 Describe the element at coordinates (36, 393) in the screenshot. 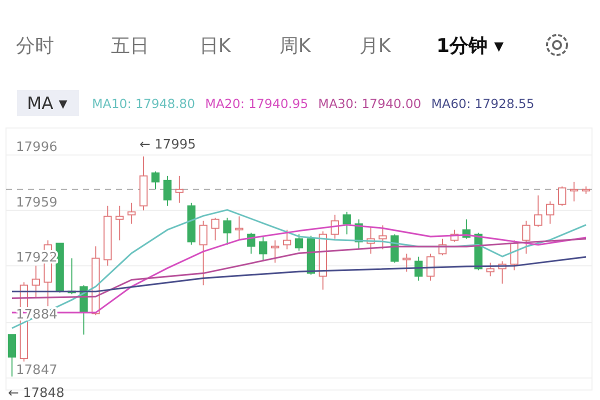

I see `annotation: ← 17848` at that location.